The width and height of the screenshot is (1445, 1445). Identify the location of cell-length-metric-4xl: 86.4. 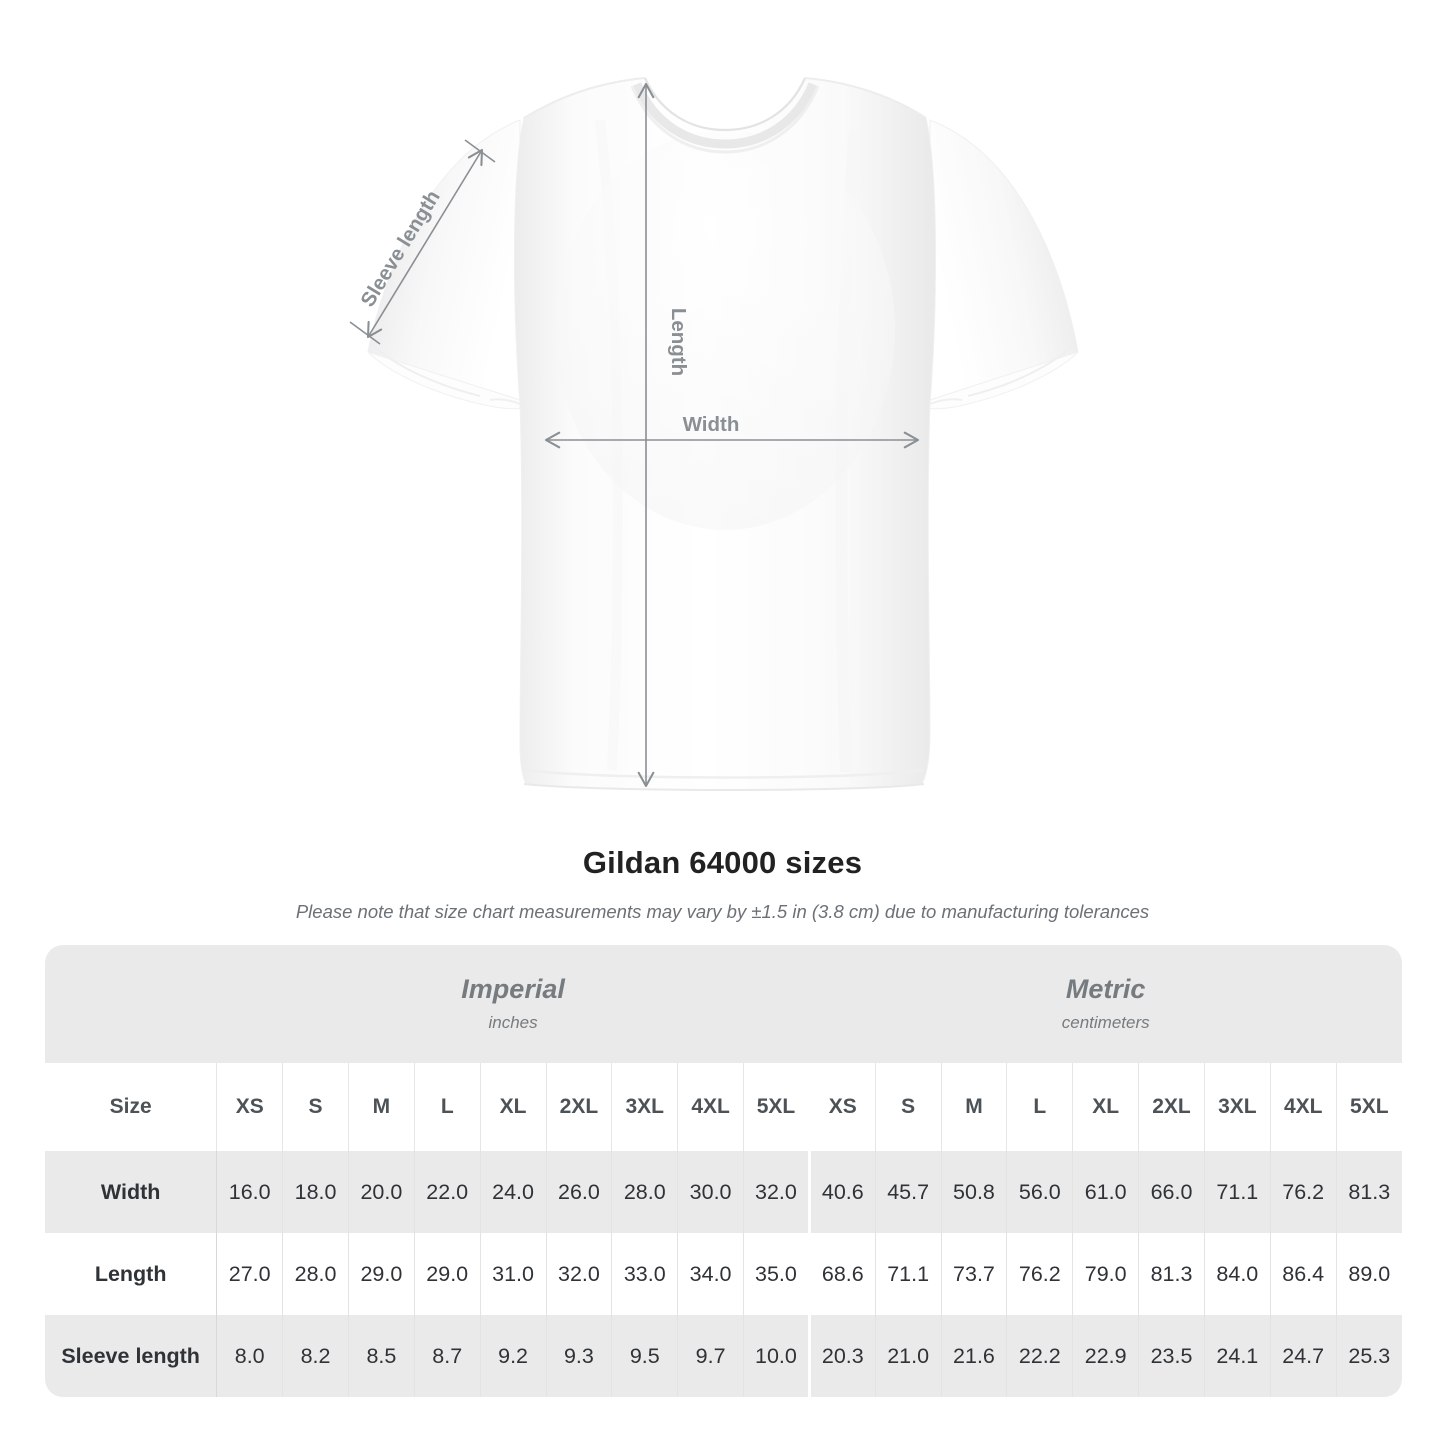
(1303, 1274).